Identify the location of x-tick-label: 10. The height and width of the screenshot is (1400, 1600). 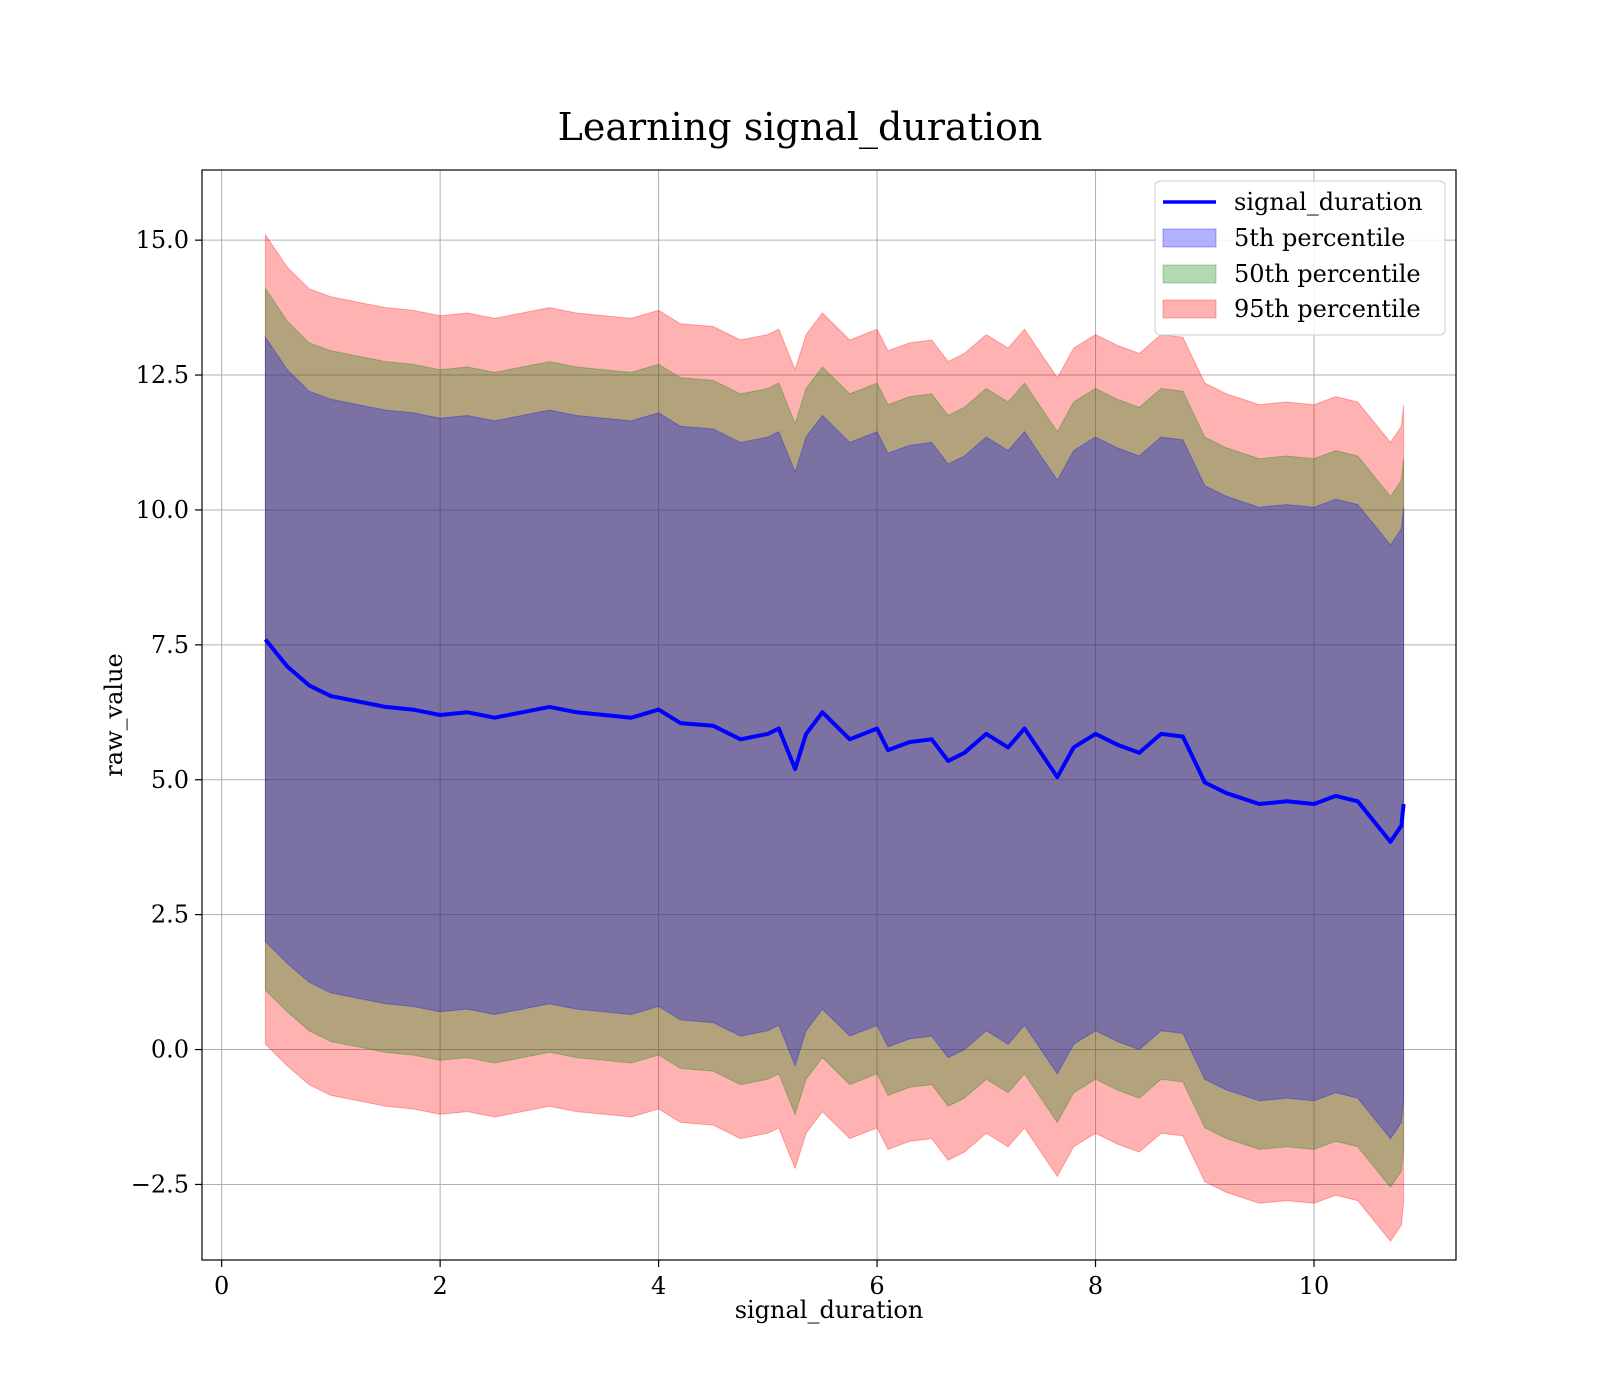
(1314, 1286).